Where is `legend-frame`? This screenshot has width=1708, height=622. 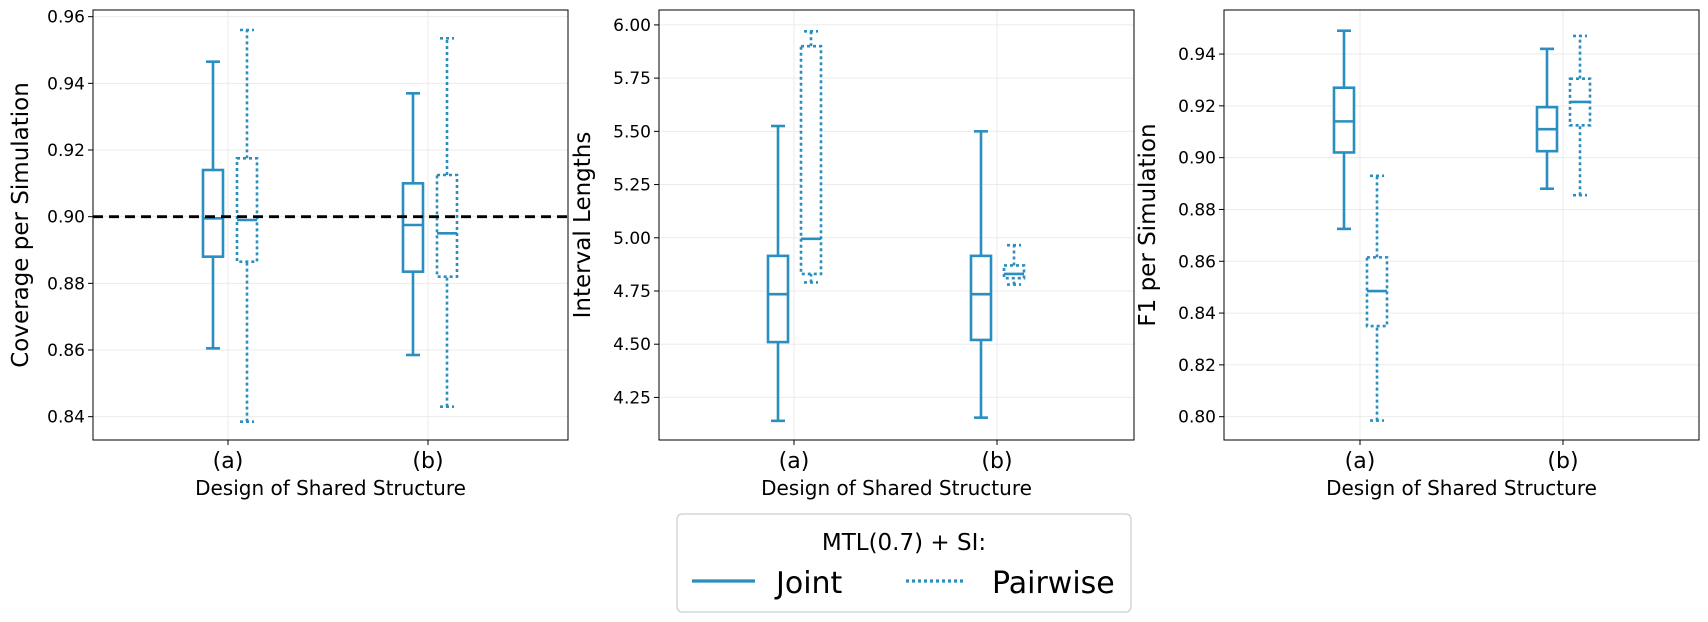 legend-frame is located at coordinates (904, 563).